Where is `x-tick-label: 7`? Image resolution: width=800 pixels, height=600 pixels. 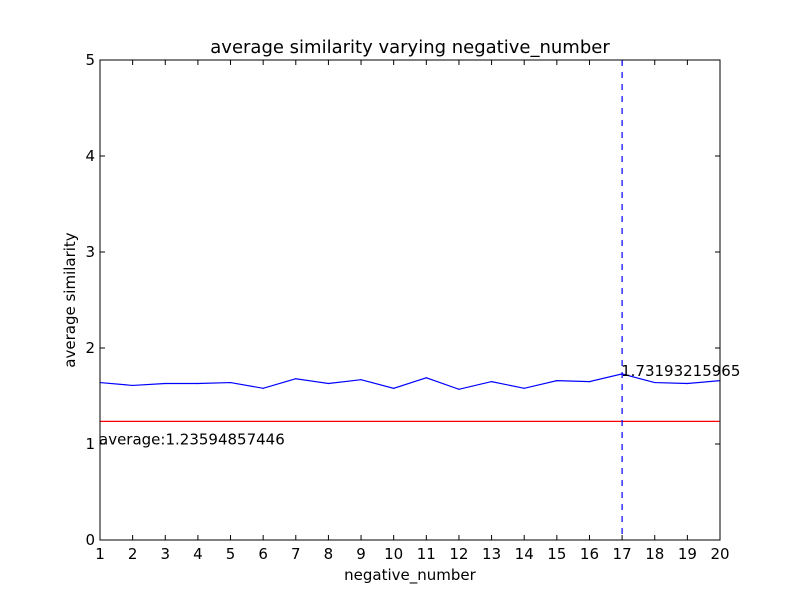 x-tick-label: 7 is located at coordinates (296, 554).